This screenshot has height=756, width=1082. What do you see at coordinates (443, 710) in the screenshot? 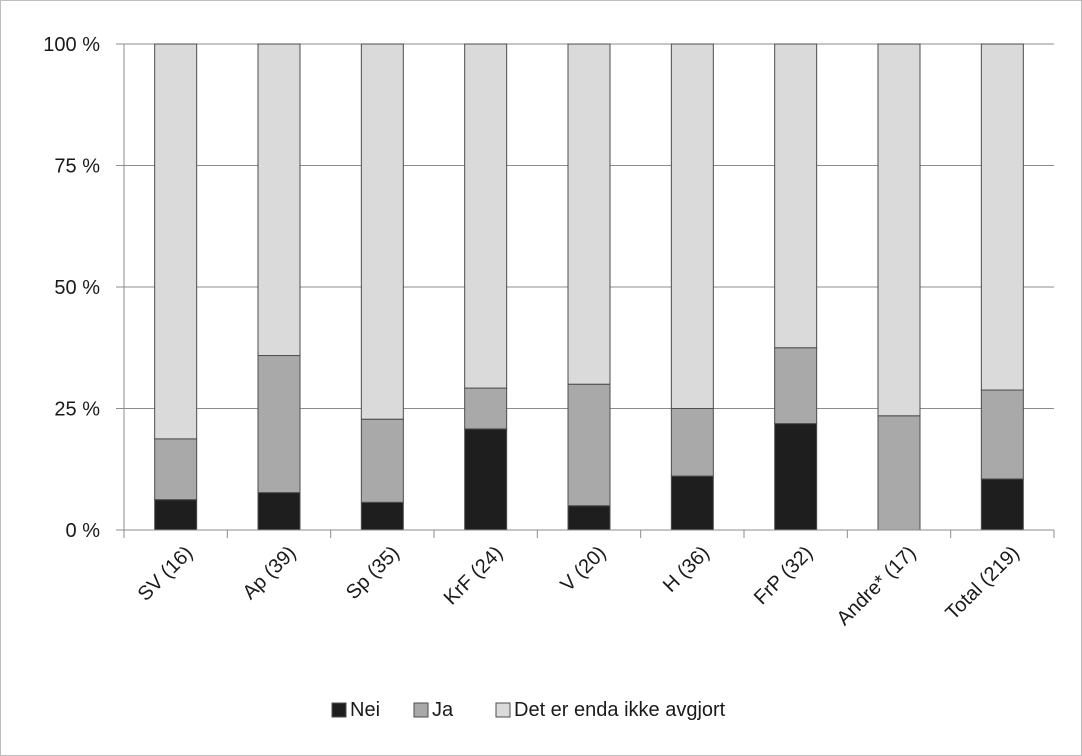
I see `legend-label: Ja` at bounding box center [443, 710].